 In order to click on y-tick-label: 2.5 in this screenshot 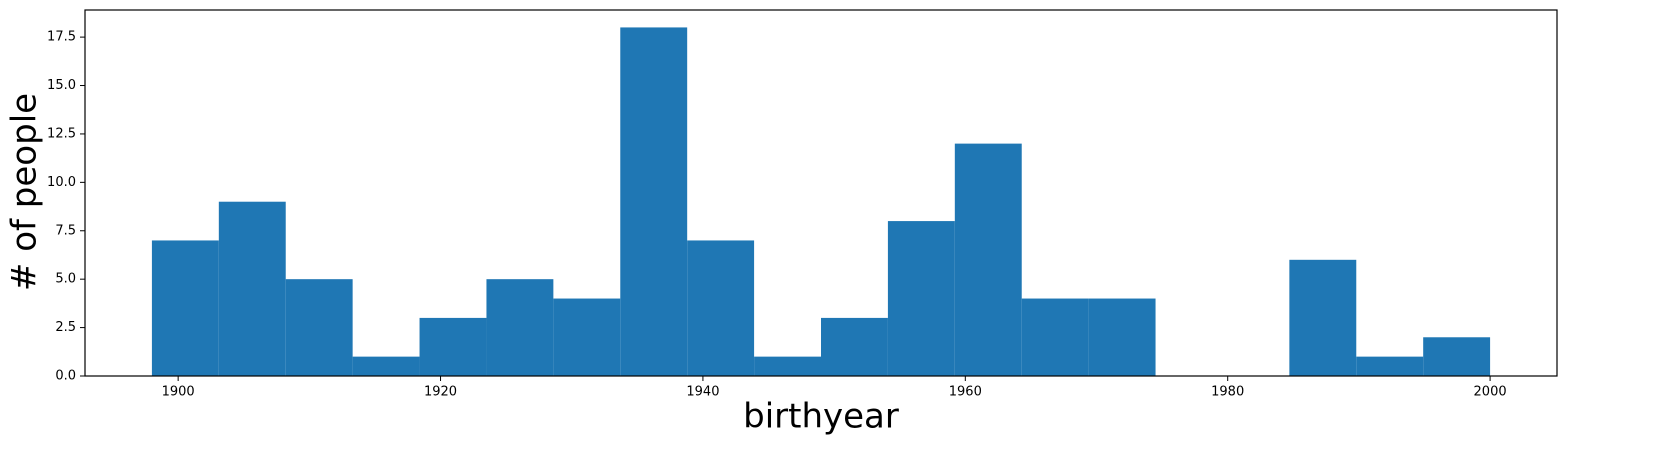, I will do `click(65, 327)`.